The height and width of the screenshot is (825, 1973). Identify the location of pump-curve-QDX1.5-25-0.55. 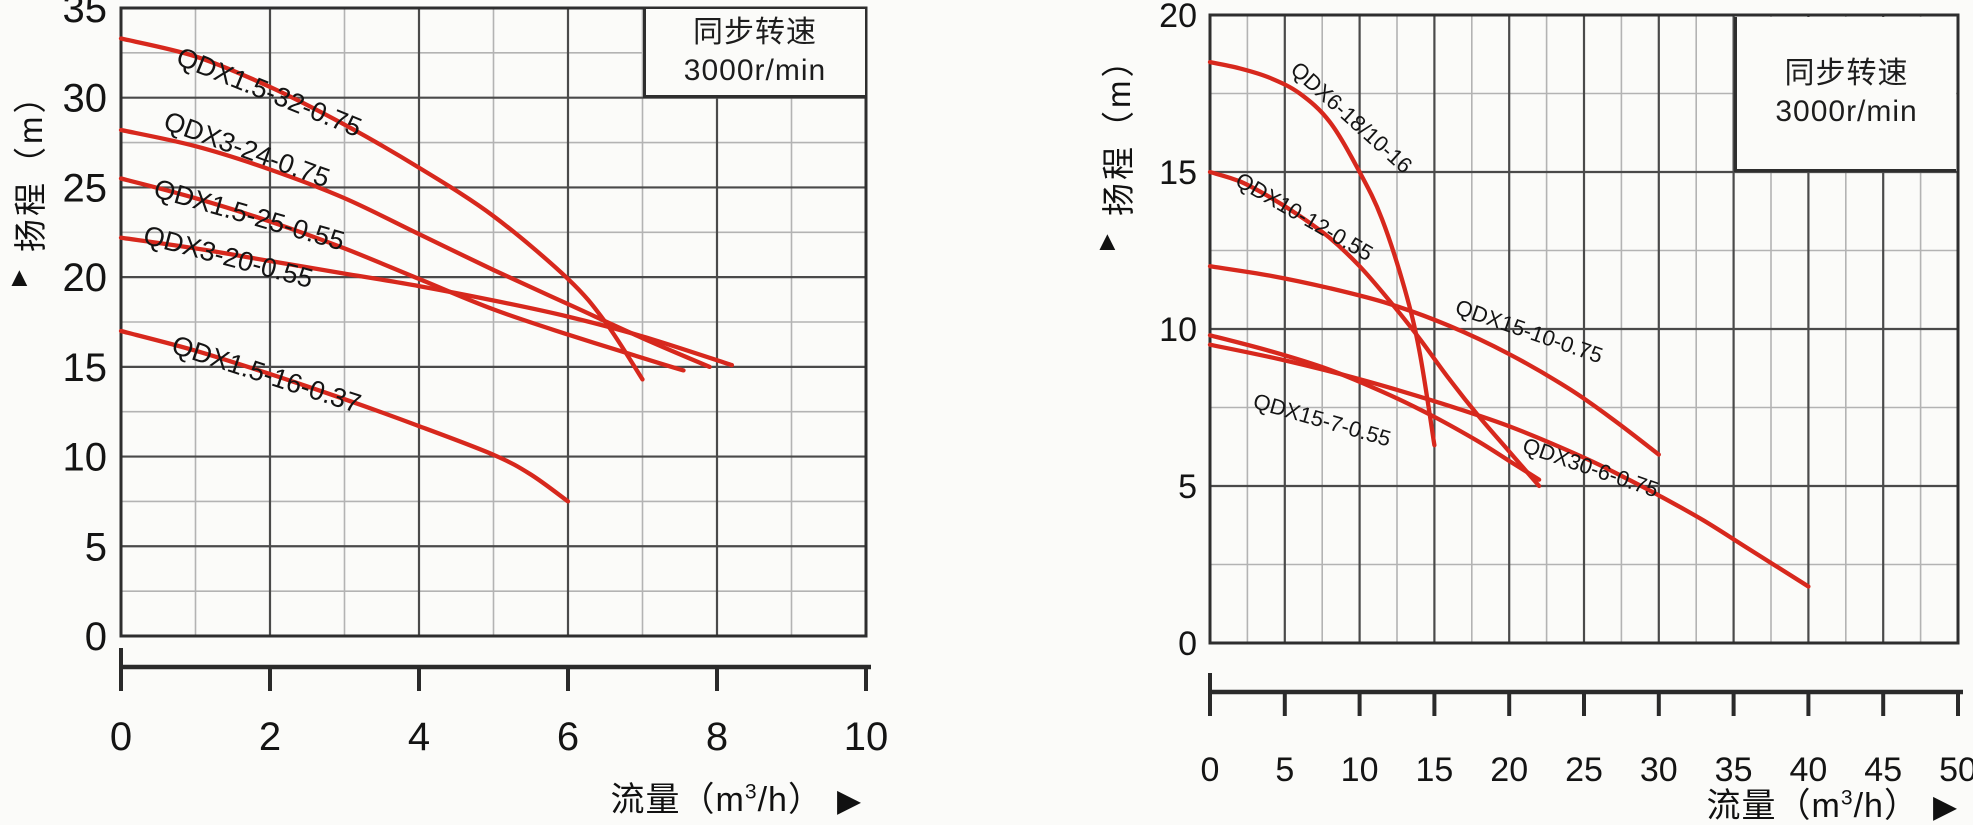
(402, 274).